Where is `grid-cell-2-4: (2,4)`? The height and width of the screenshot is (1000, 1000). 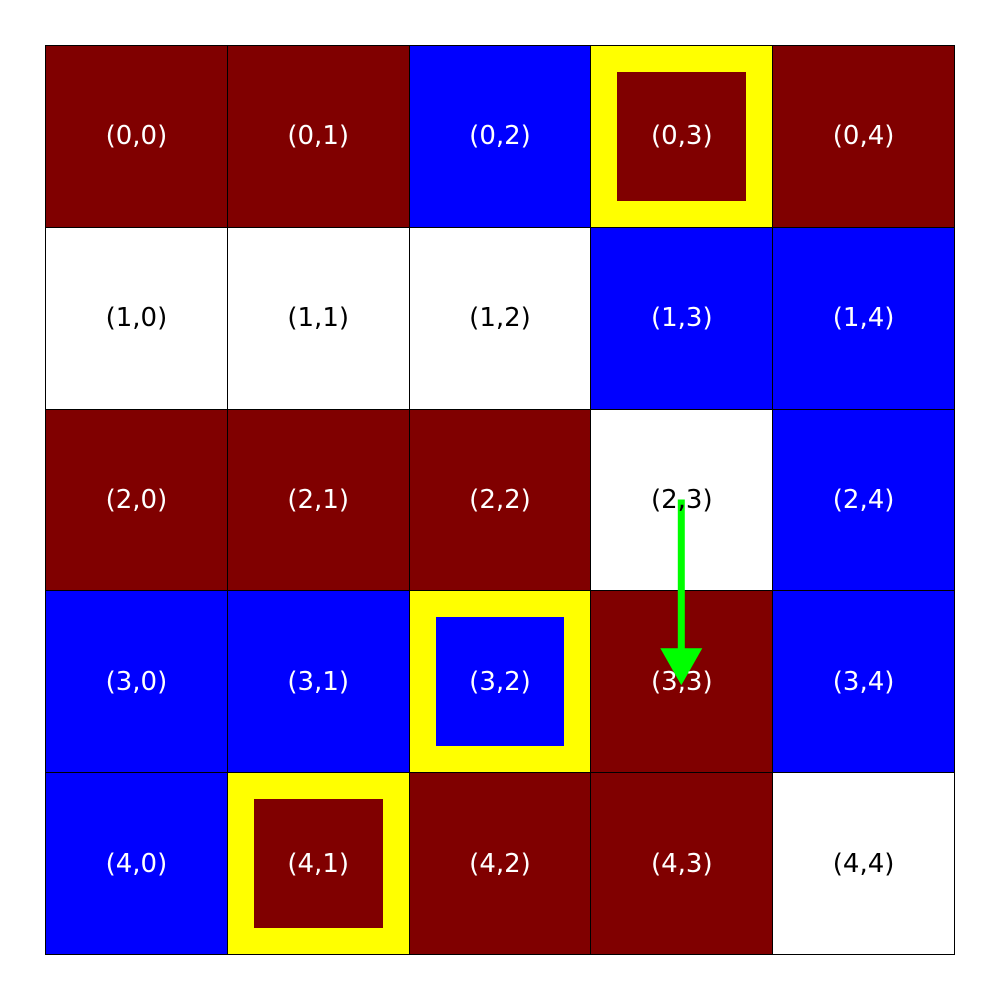 grid-cell-2-4: (2,4) is located at coordinates (863, 500).